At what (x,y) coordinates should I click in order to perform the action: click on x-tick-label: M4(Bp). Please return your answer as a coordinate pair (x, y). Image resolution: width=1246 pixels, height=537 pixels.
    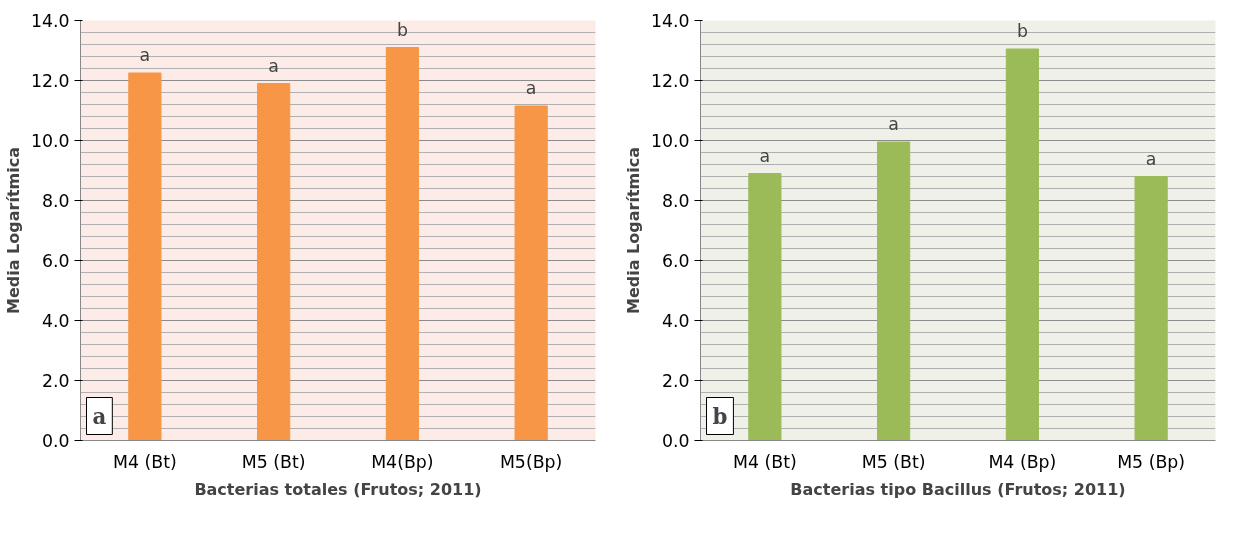
    Looking at the image, I should click on (402, 461).